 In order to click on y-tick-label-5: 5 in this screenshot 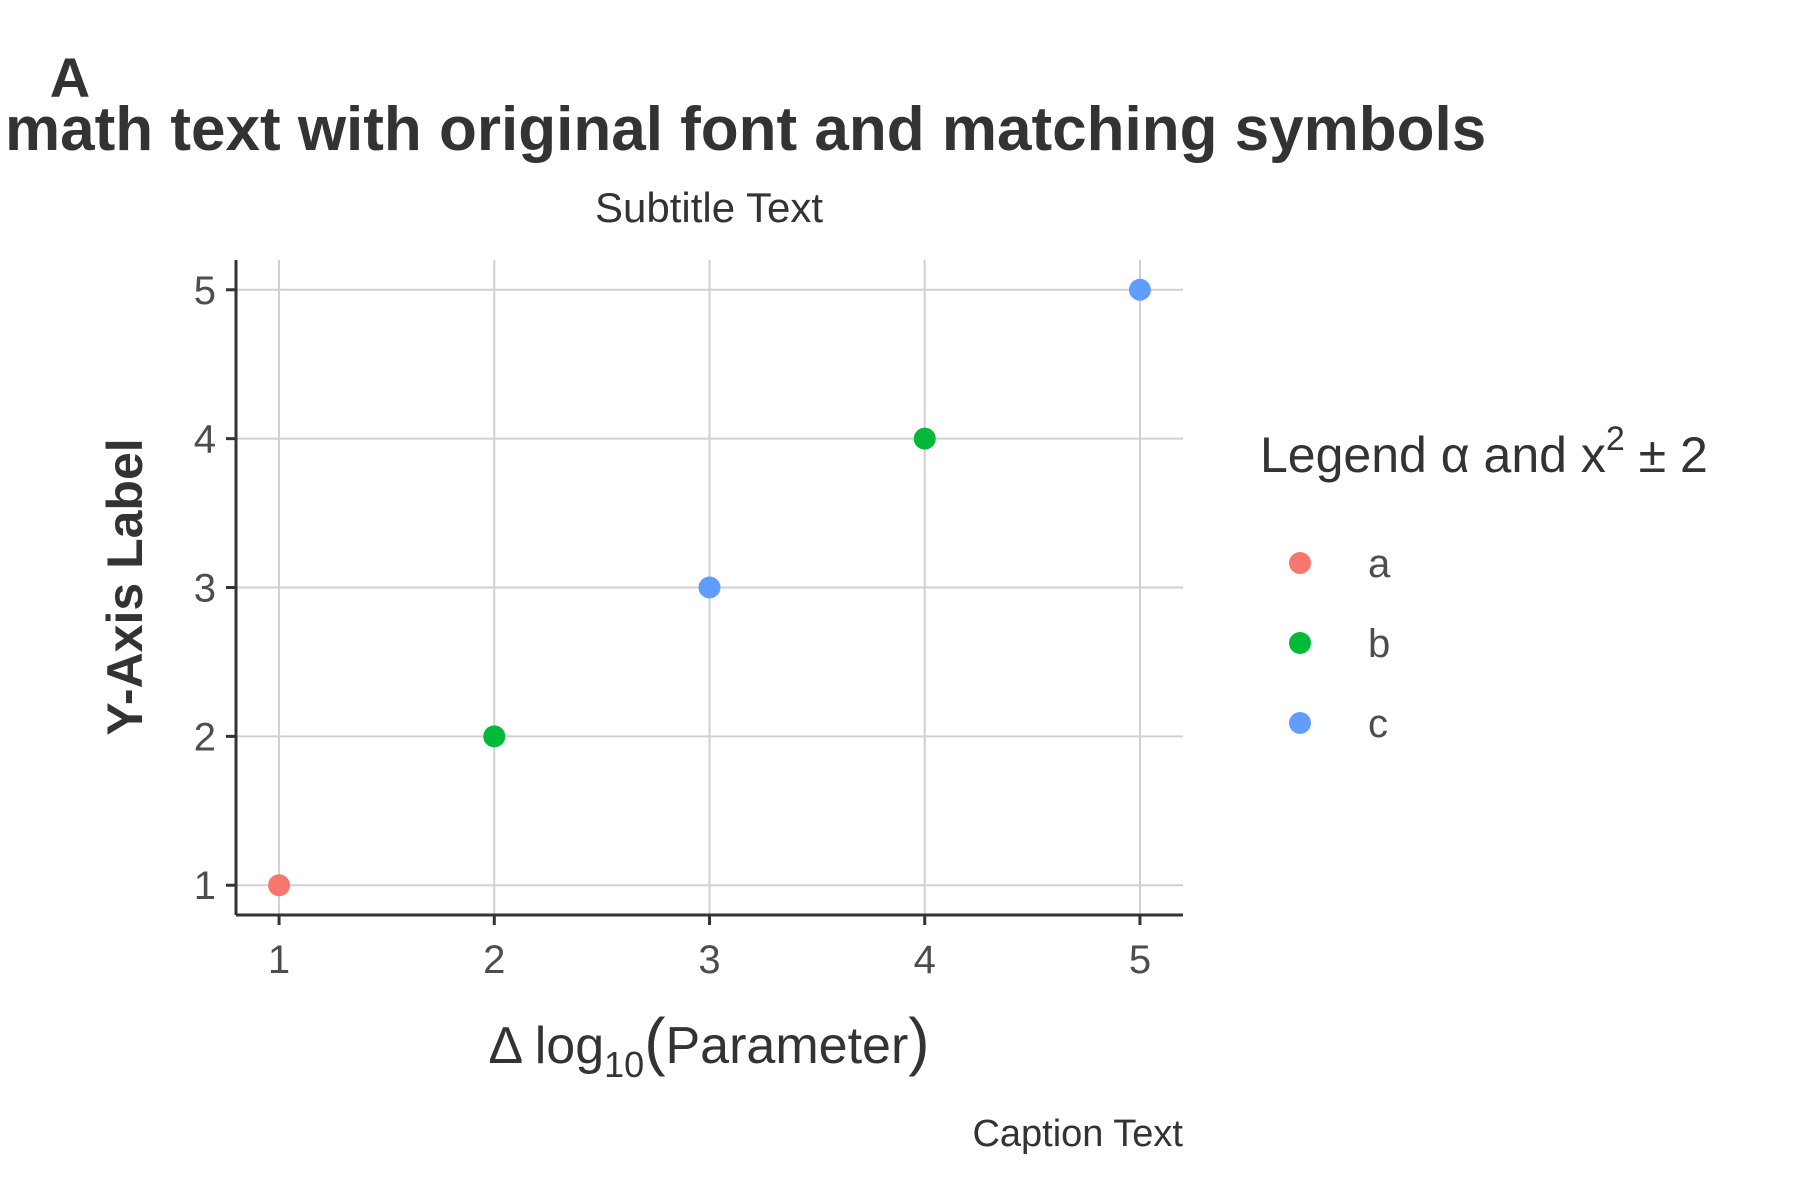, I will do `click(205, 291)`.